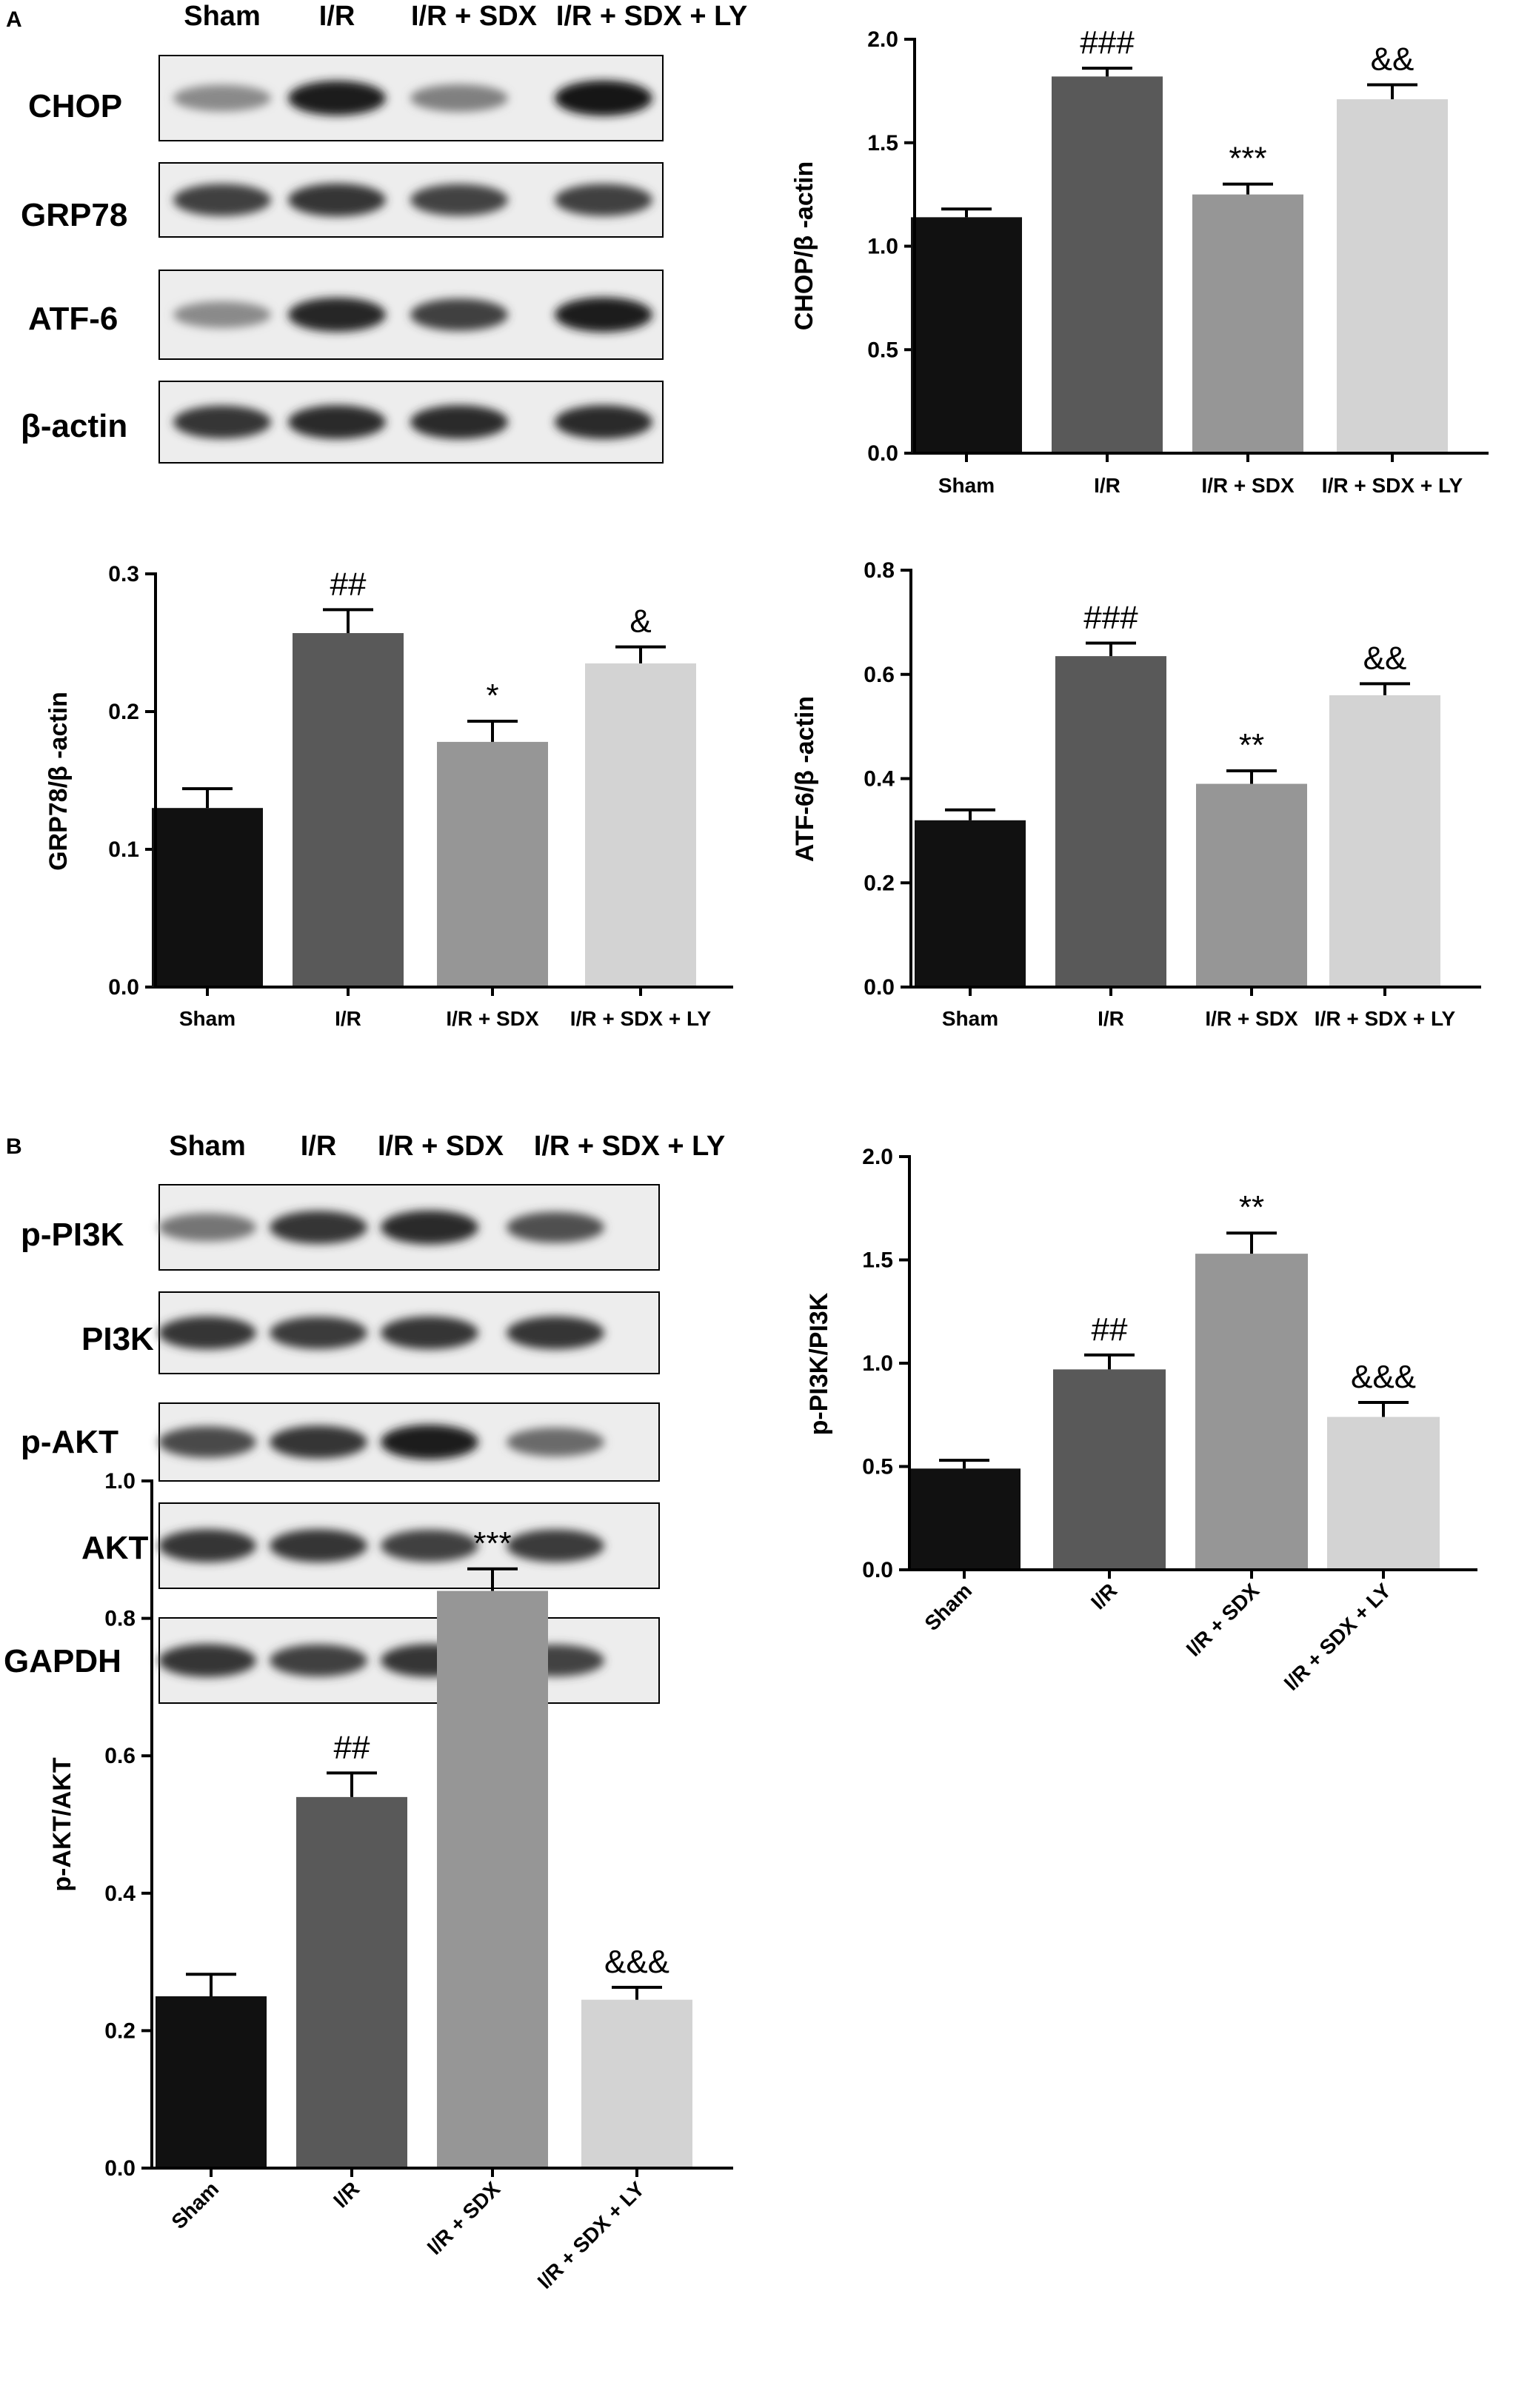 Image resolution: width=1513 pixels, height=2408 pixels. What do you see at coordinates (128, 1825) in the screenshot?
I see `y-axis-ticks: 0.0 0.2 0.4 0.6 0.8 1.0` at bounding box center [128, 1825].